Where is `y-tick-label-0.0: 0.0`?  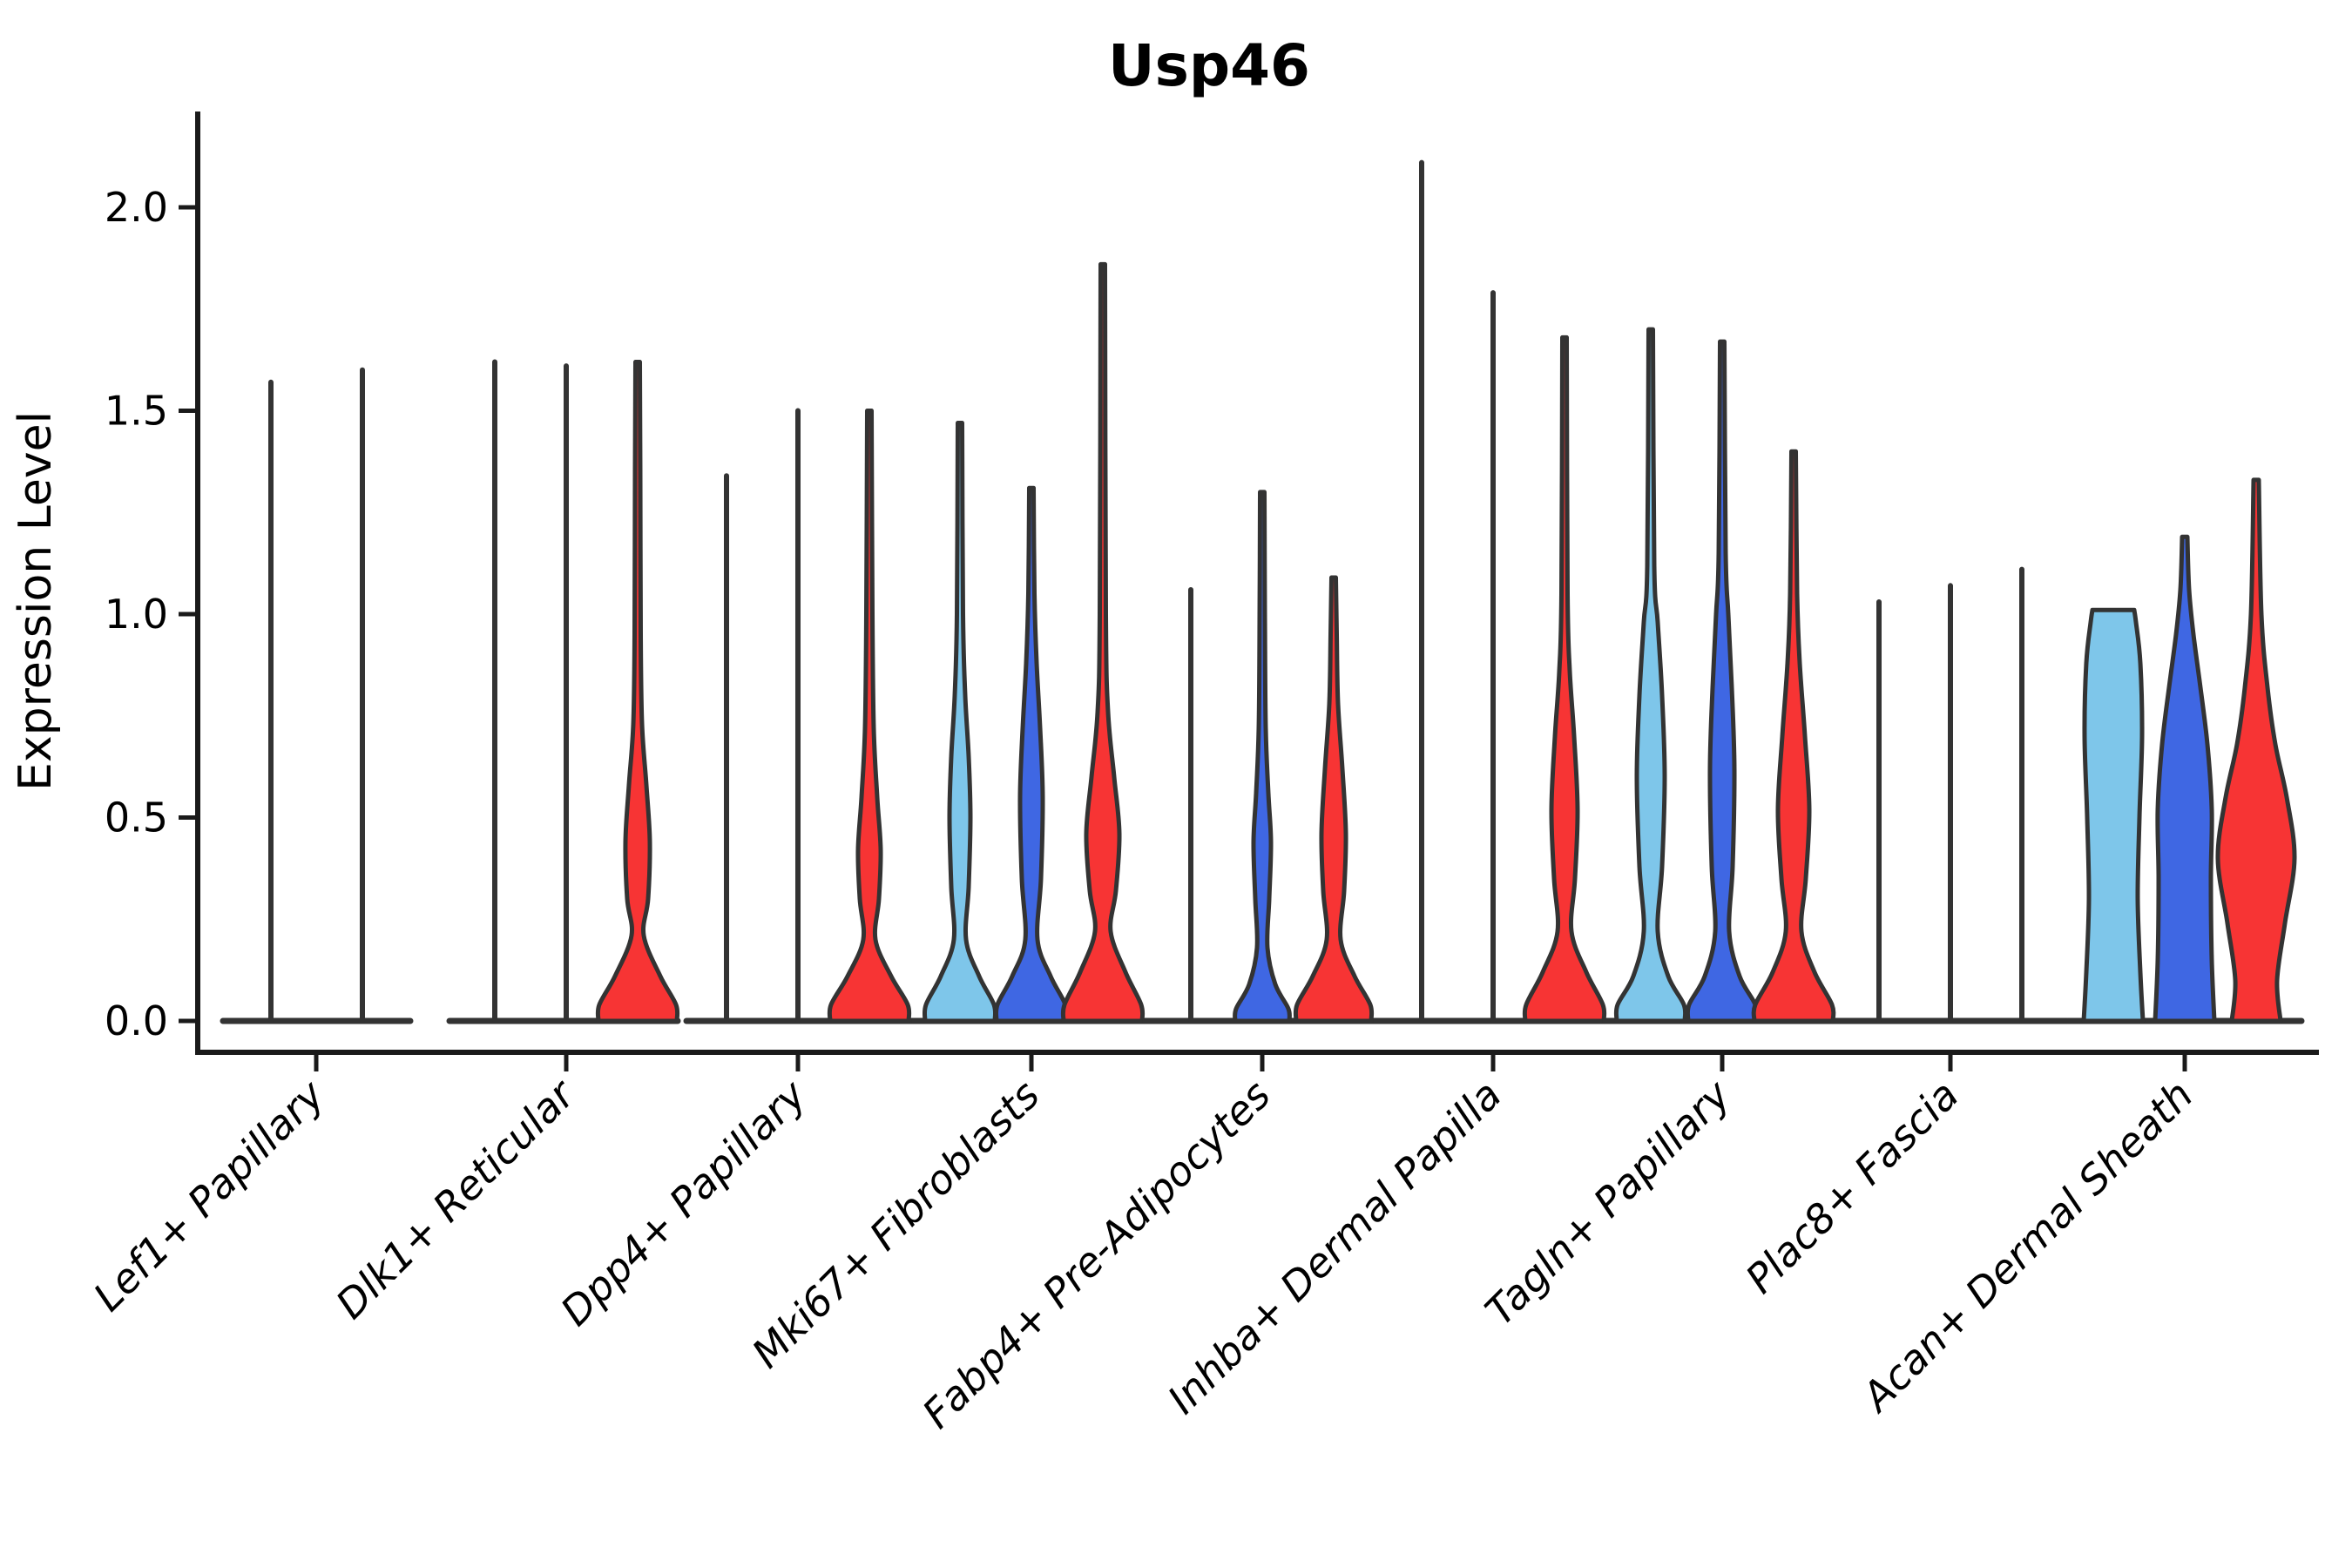 y-tick-label-0.0: 0.0 is located at coordinates (136, 1021).